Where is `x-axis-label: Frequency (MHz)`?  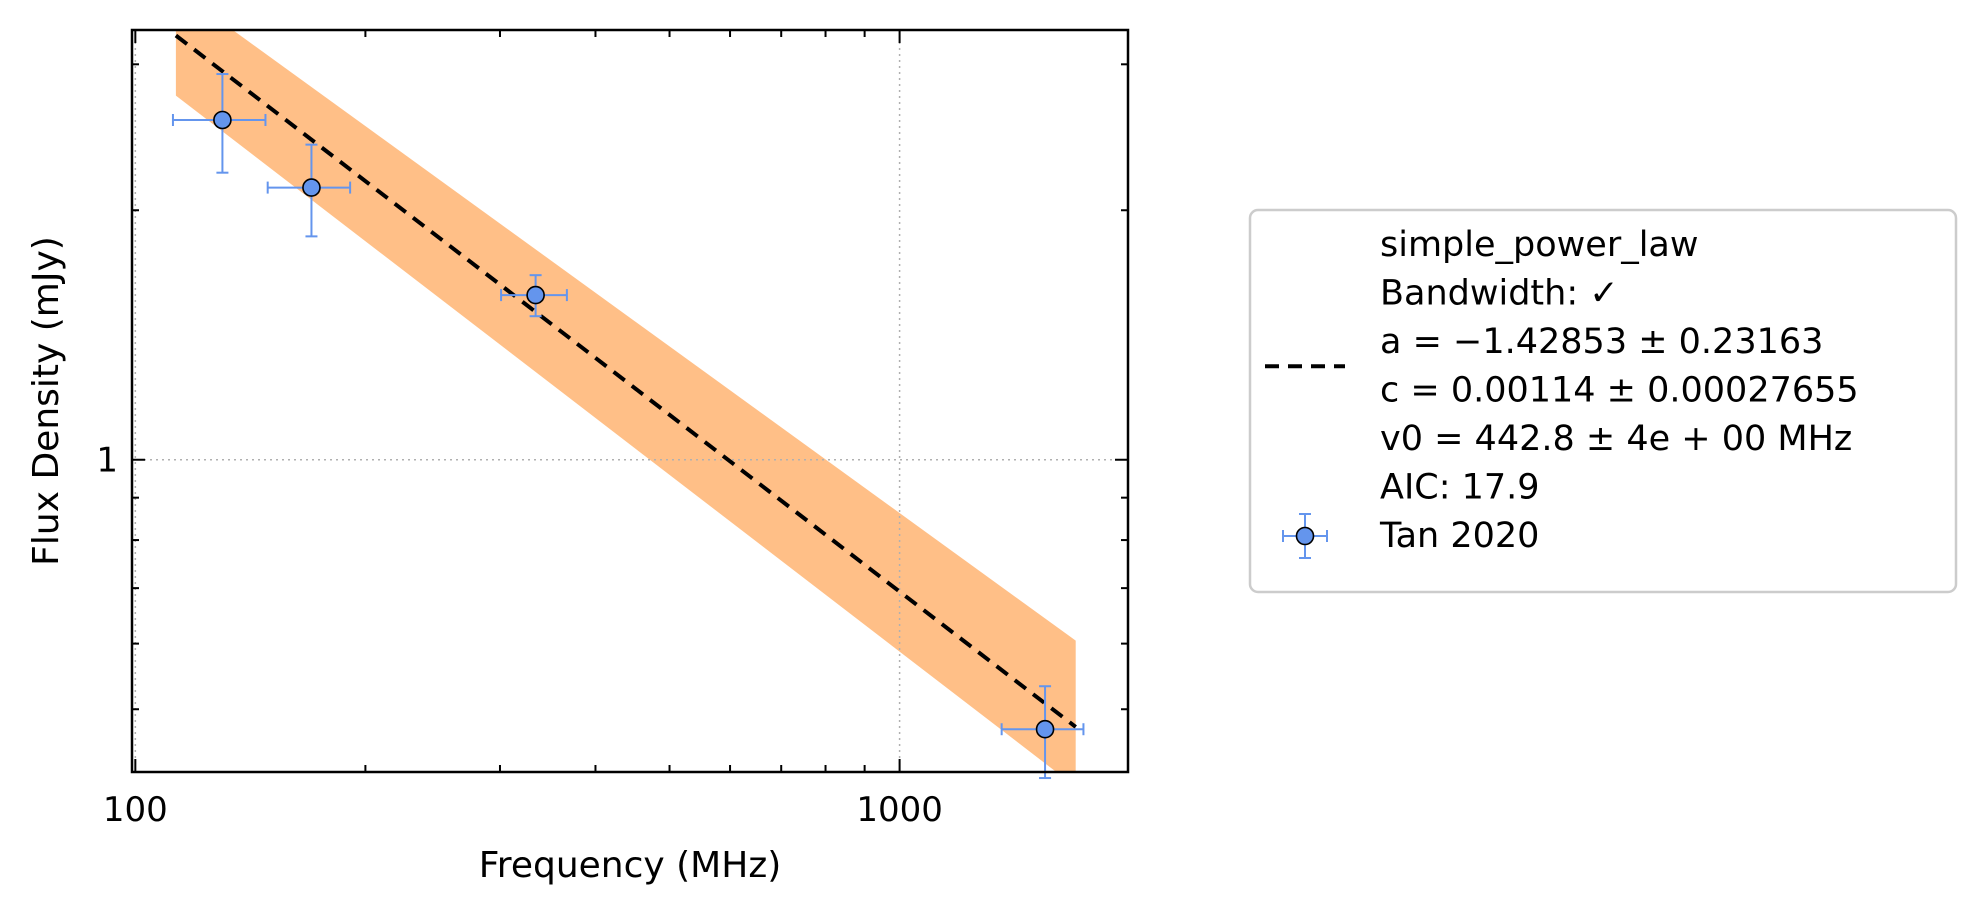
x-axis-label: Frequency (MHz) is located at coordinates (630, 865).